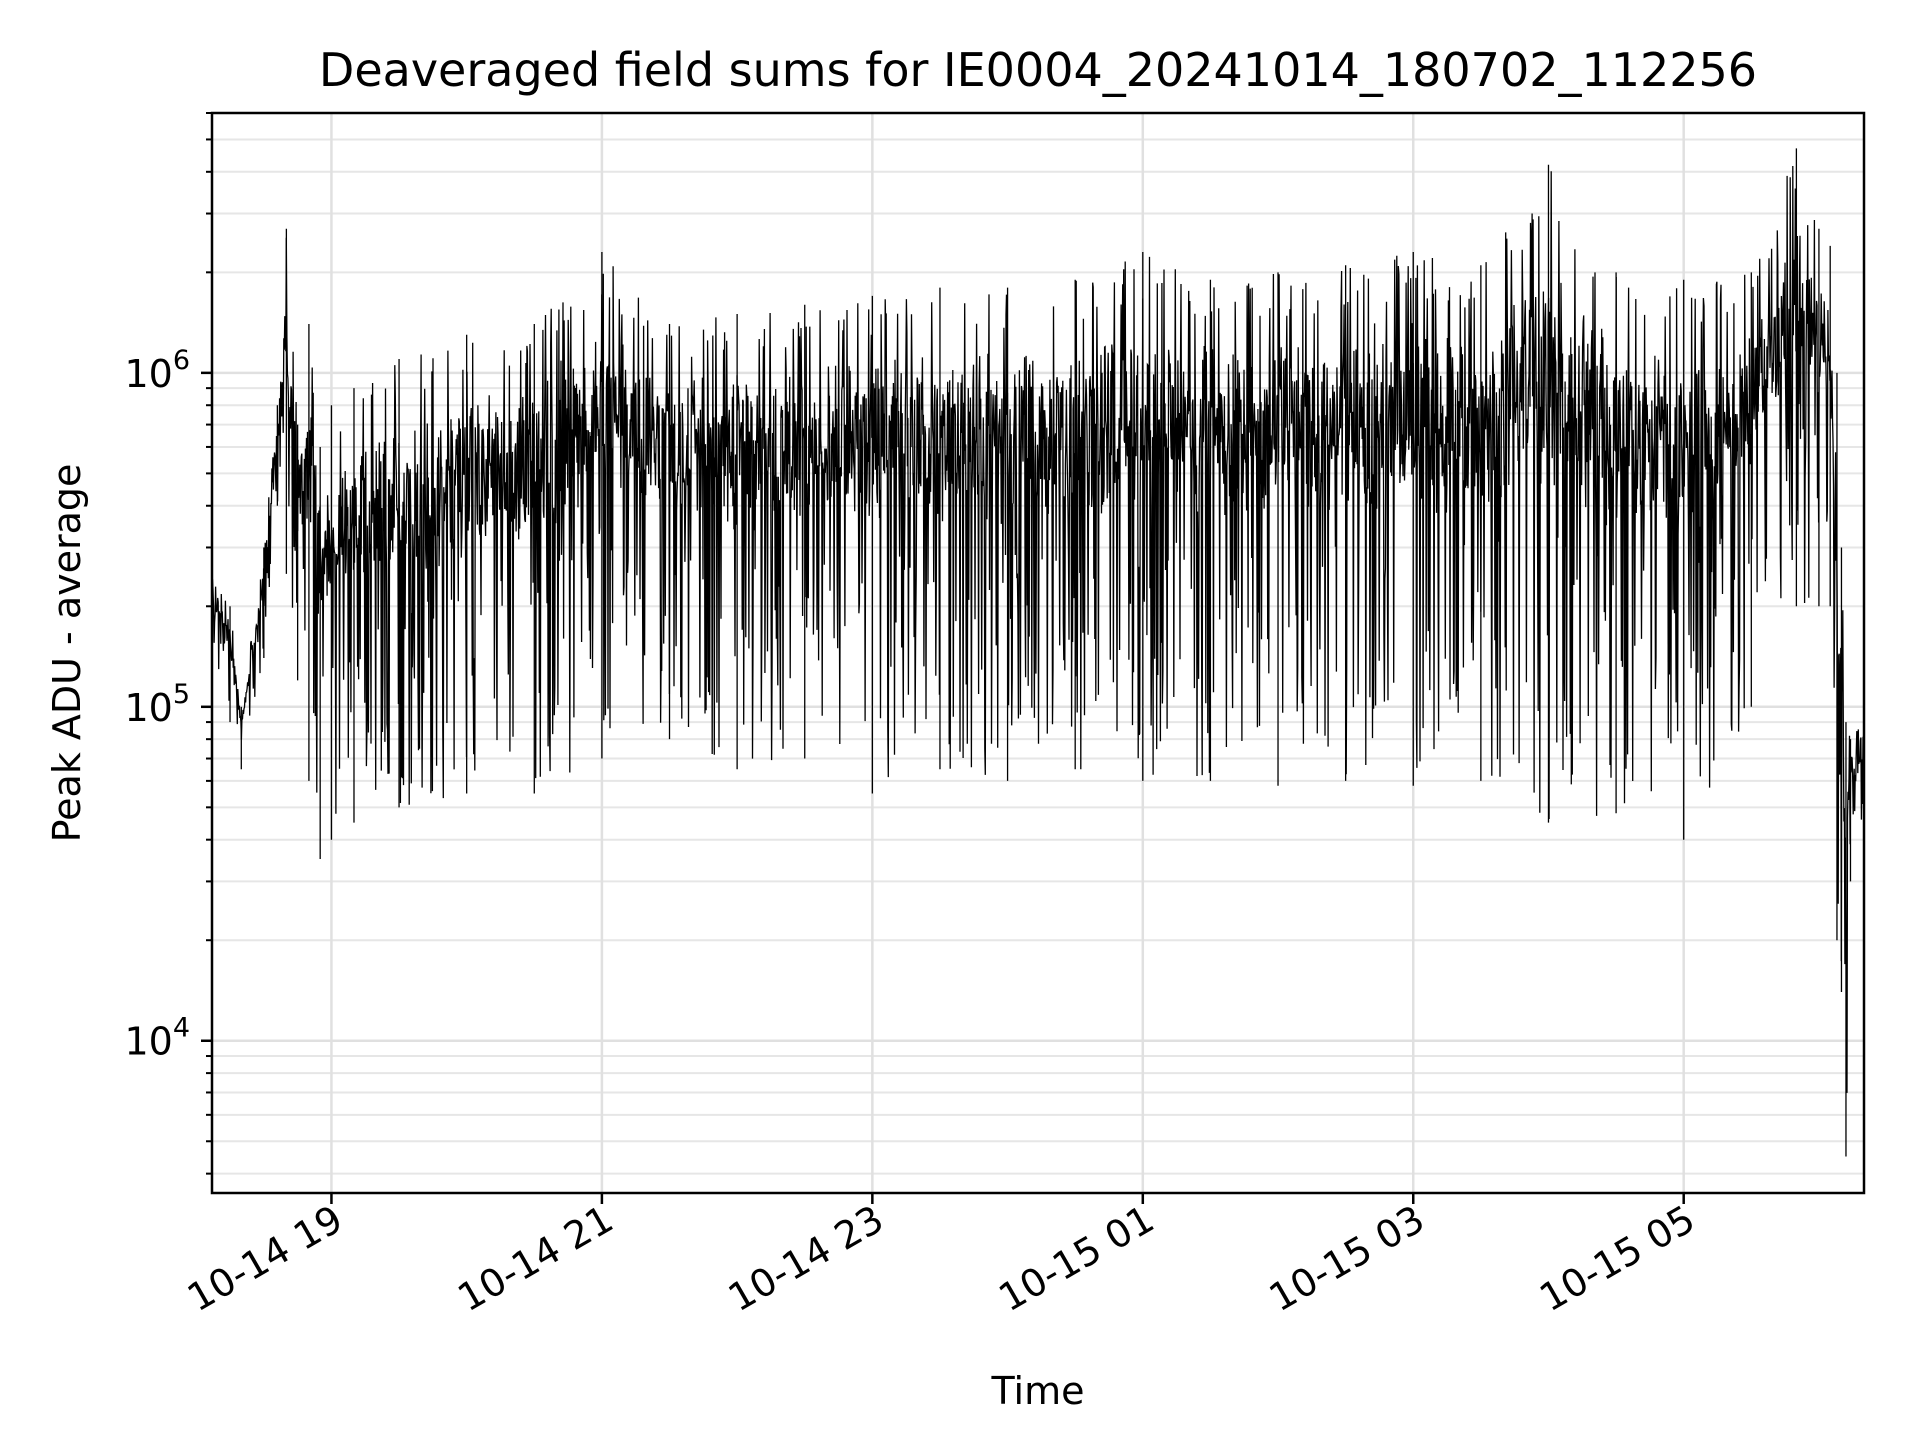  Describe the element at coordinates (67, 653) in the screenshot. I see `y-axis-label: Peak ADU - average` at that location.